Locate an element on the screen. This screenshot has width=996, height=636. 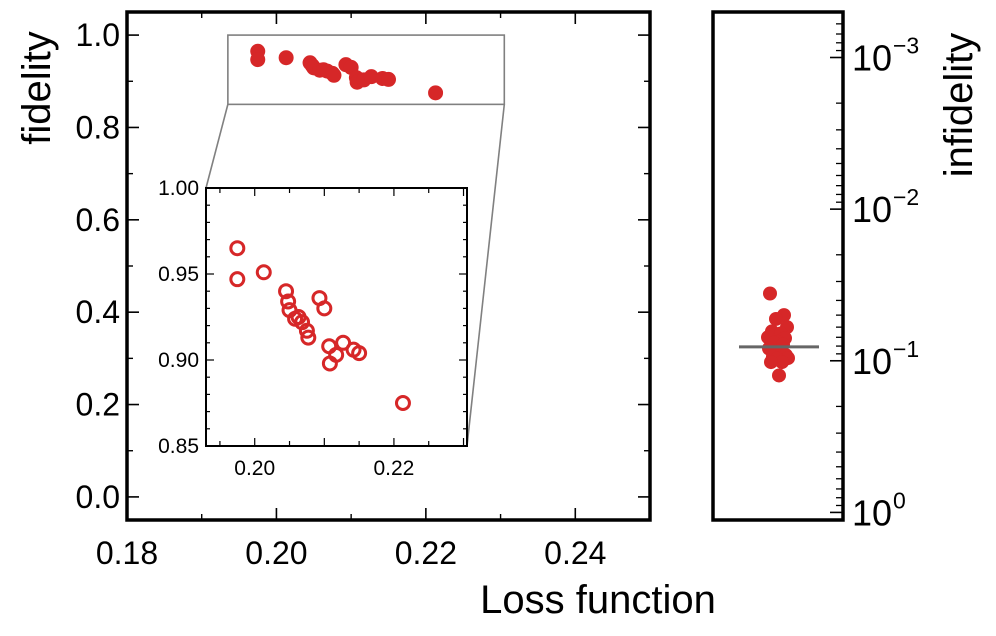
inset-ticks is located at coordinates (336, 317).